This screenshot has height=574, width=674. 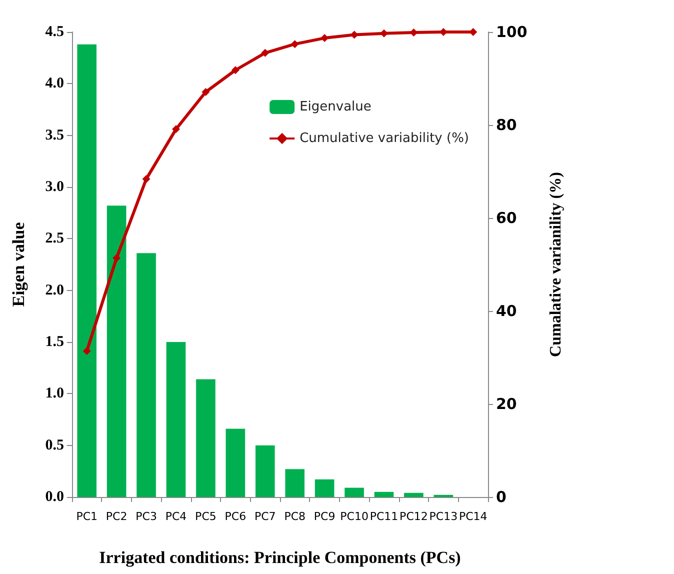 I want to click on y-tick-label: 3.5, so click(x=54, y=135).